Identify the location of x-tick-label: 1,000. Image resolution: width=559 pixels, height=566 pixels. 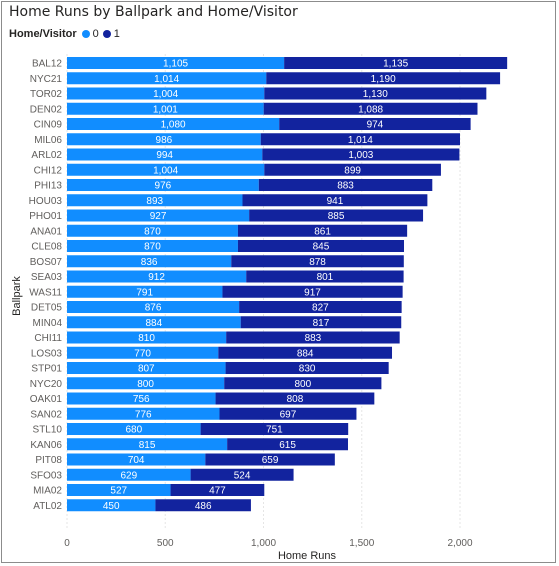
(263, 543).